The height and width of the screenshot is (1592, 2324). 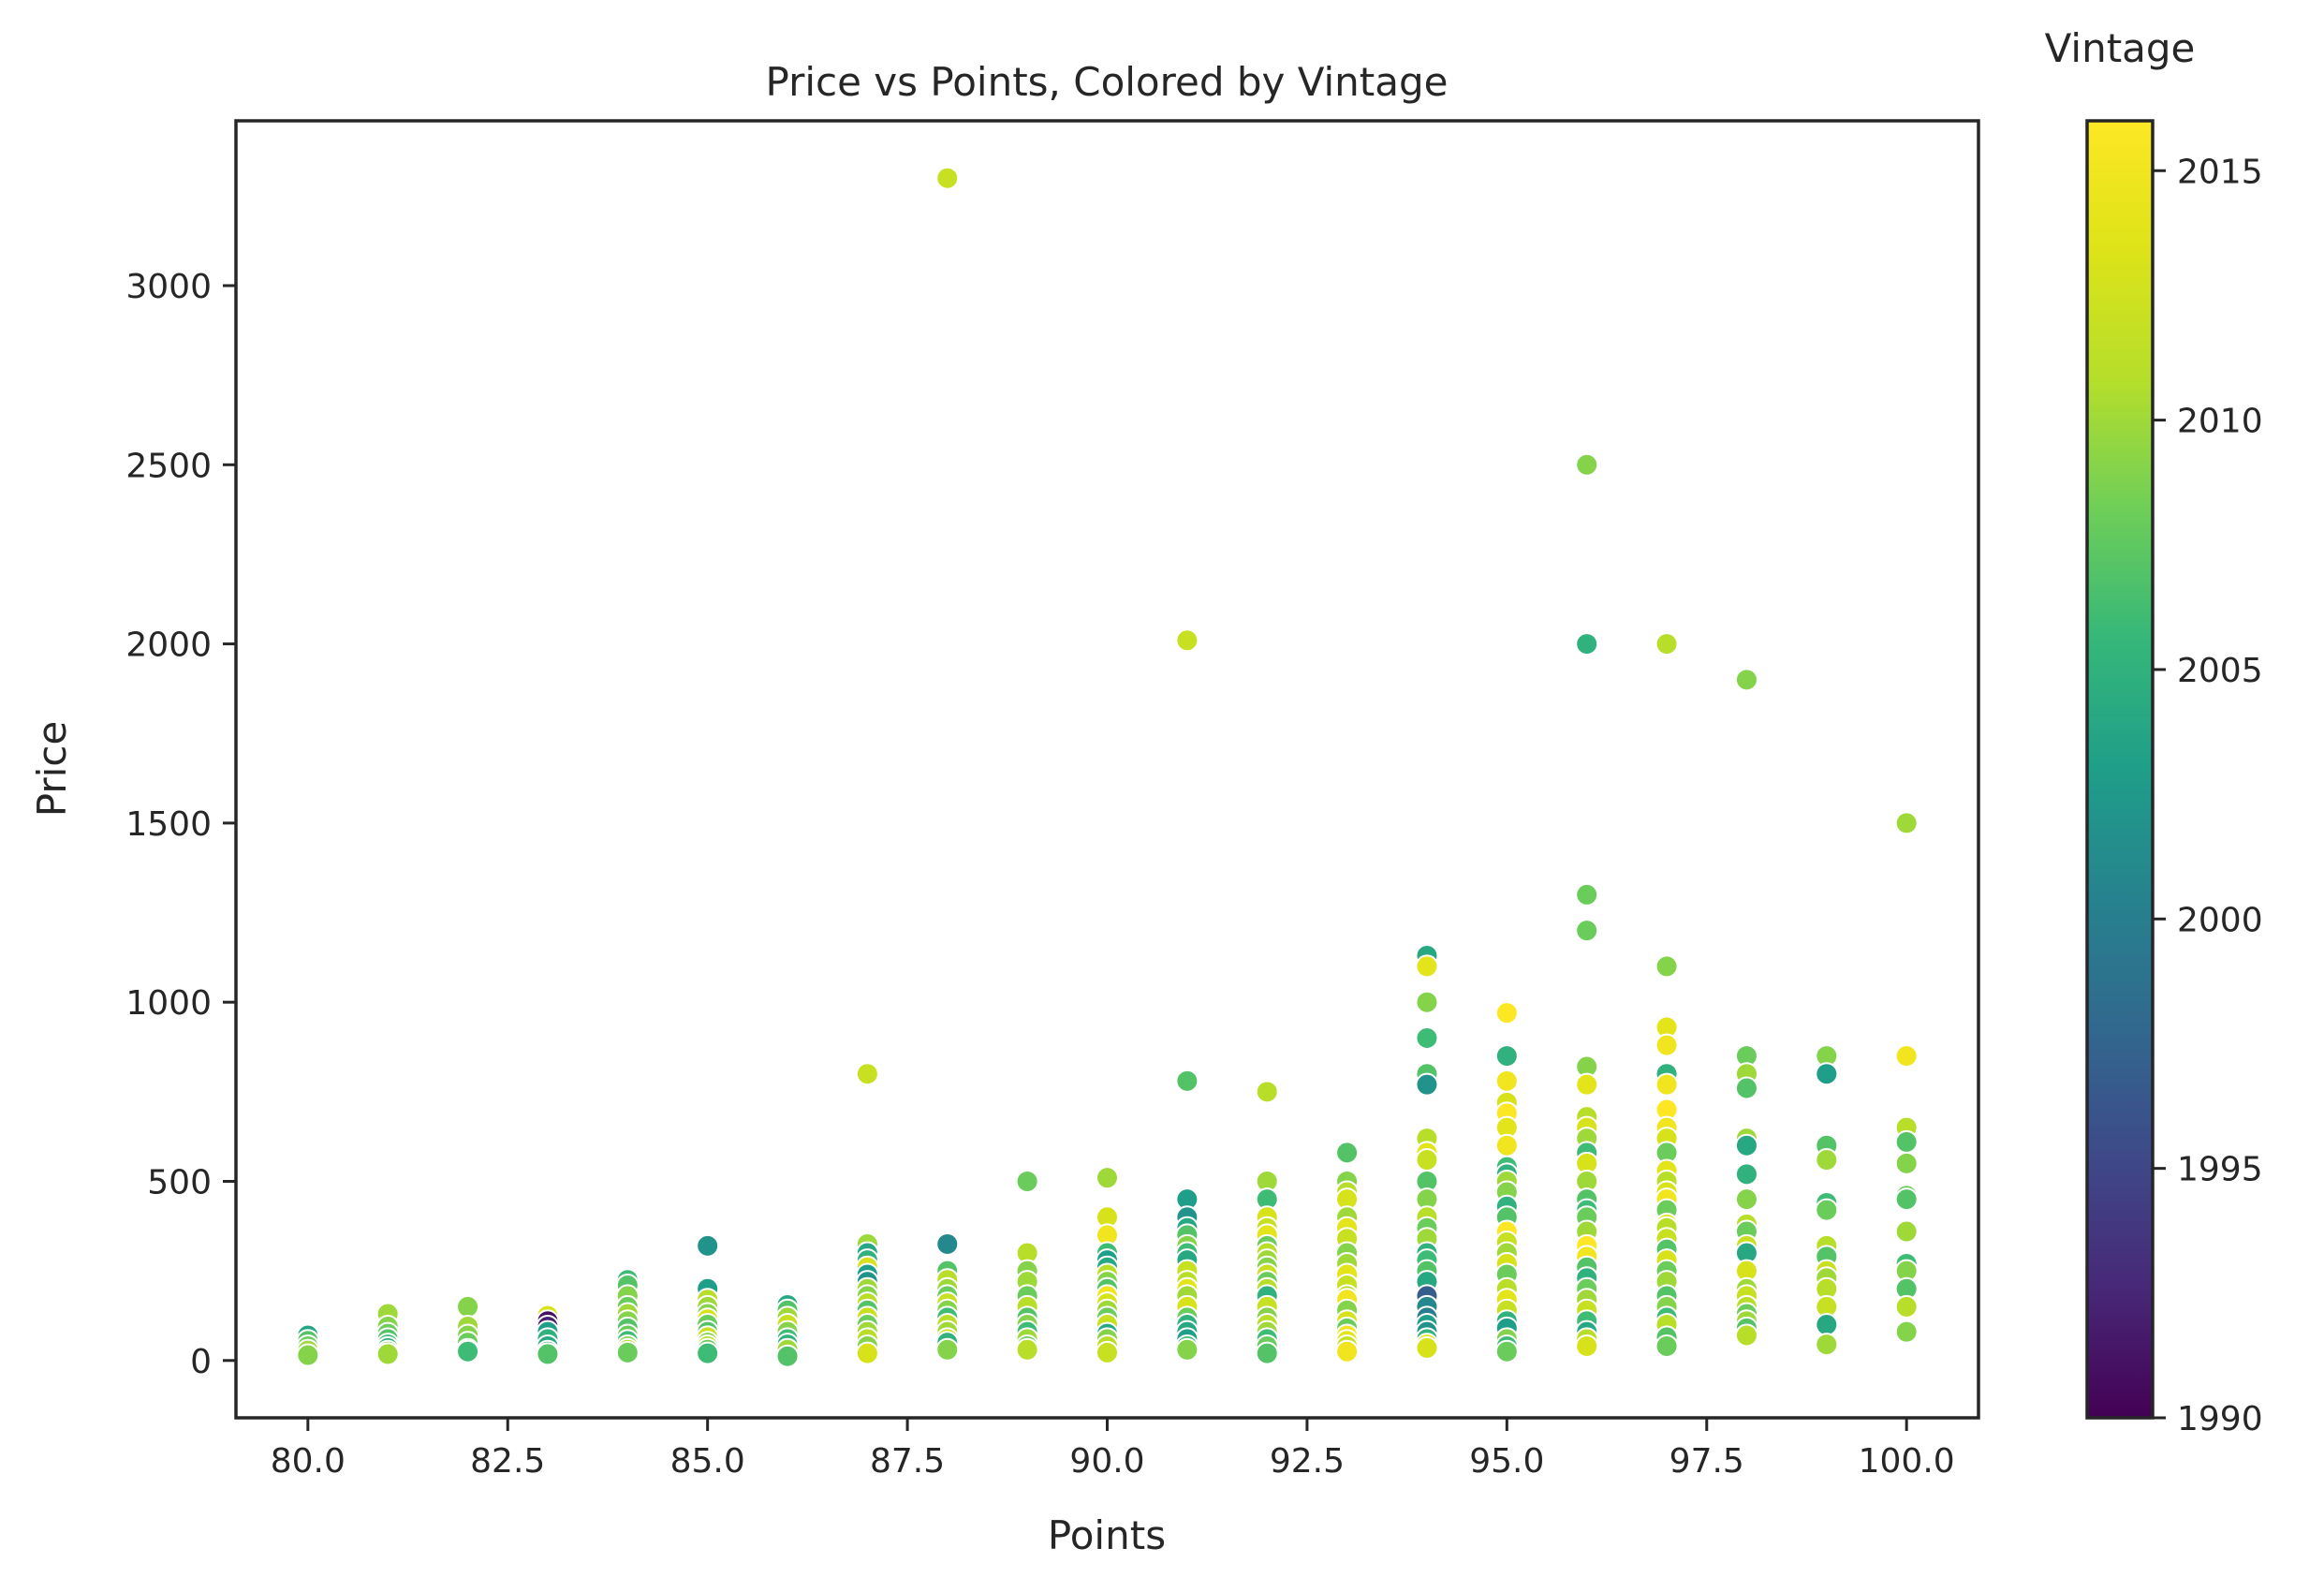 I want to click on colorbar-title: Vintage, so click(x=2120, y=48).